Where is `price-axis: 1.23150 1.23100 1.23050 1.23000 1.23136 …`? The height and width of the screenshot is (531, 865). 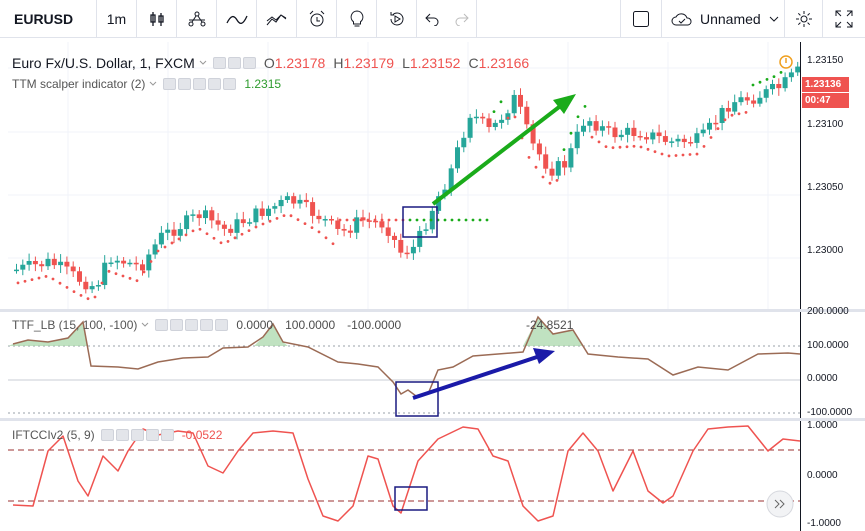 price-axis: 1.23150 1.23100 1.23050 1.23000 1.23136 … is located at coordinates (832, 176).